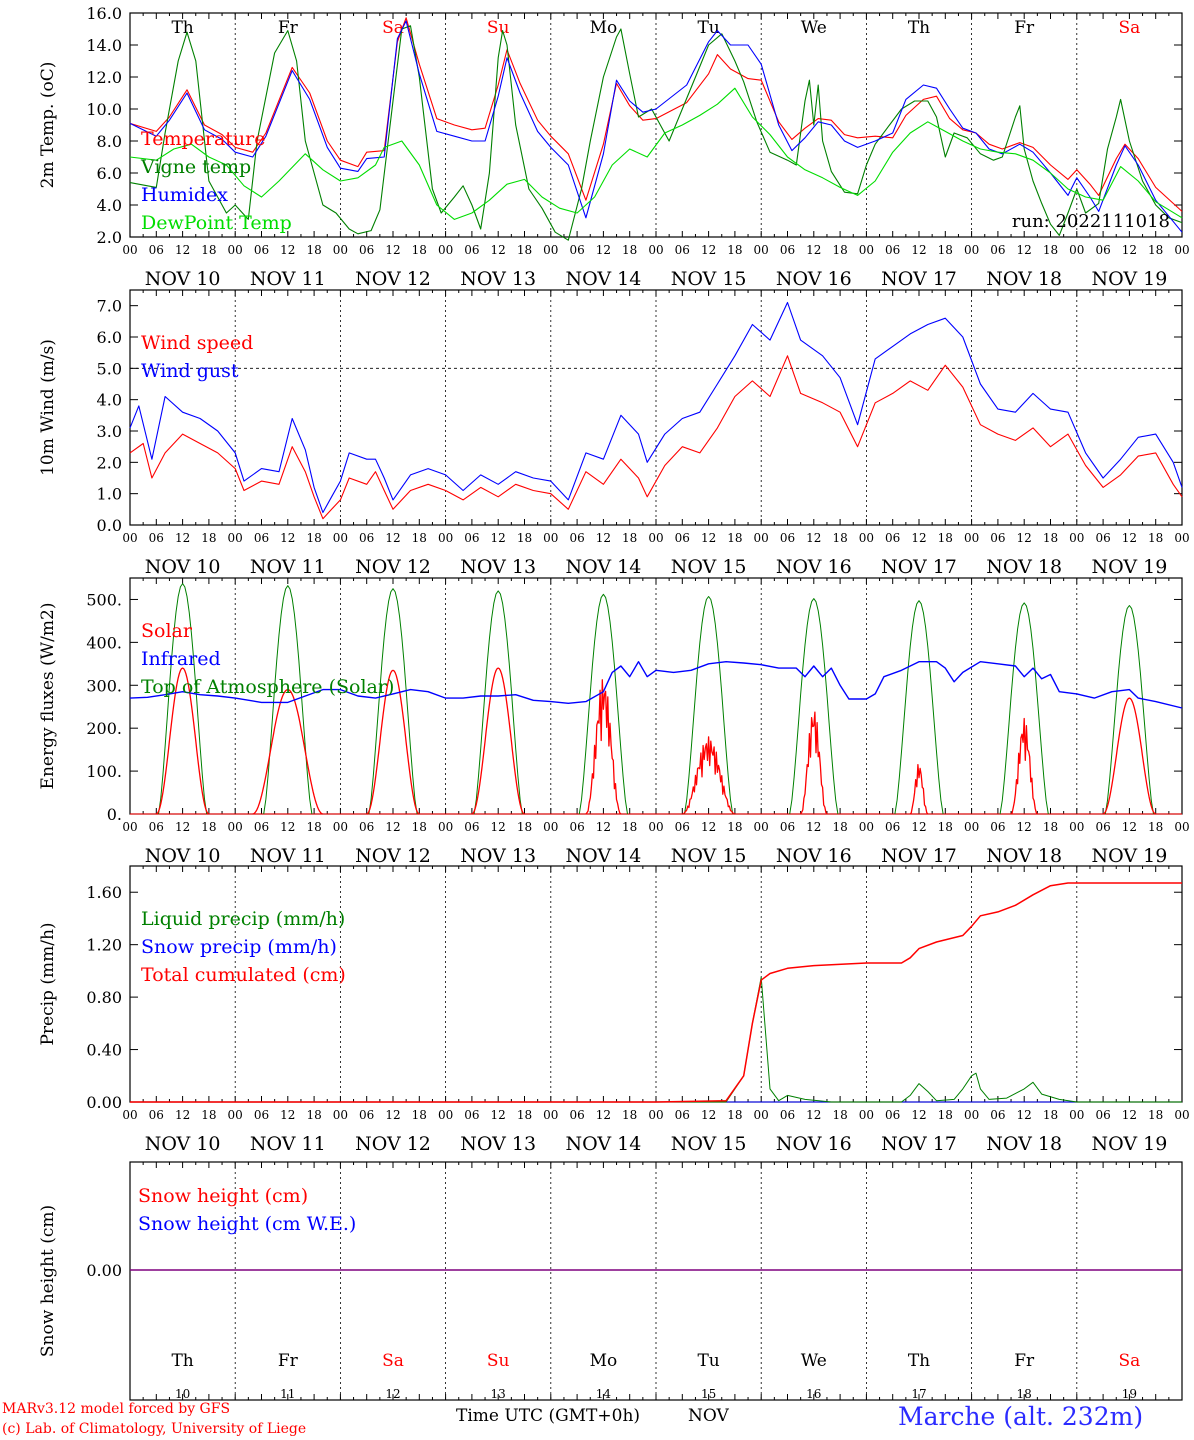  I want to click on y-tick-label: 0.00, so click(104, 1102).